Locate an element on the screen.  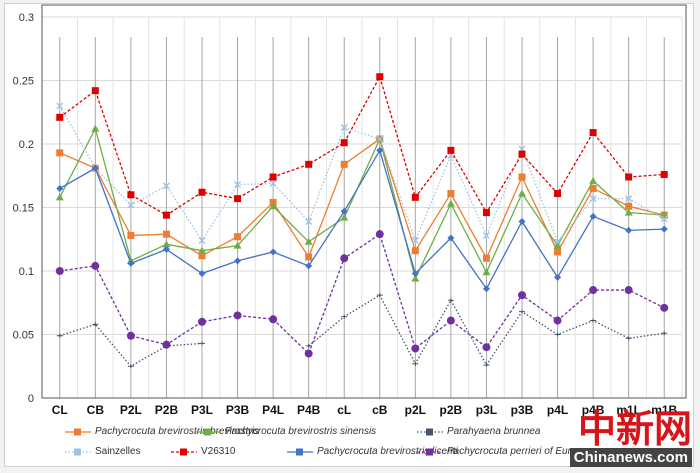
legend-item: V26310 is located at coordinates (203, 451).